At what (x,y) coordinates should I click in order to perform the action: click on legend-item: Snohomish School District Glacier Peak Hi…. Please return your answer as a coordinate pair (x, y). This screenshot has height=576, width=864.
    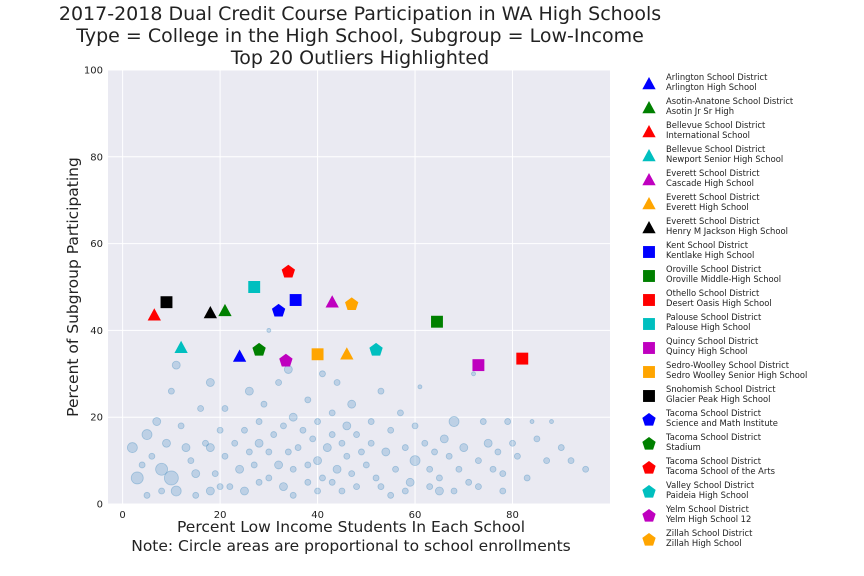
    Looking at the image, I should click on (751, 396).